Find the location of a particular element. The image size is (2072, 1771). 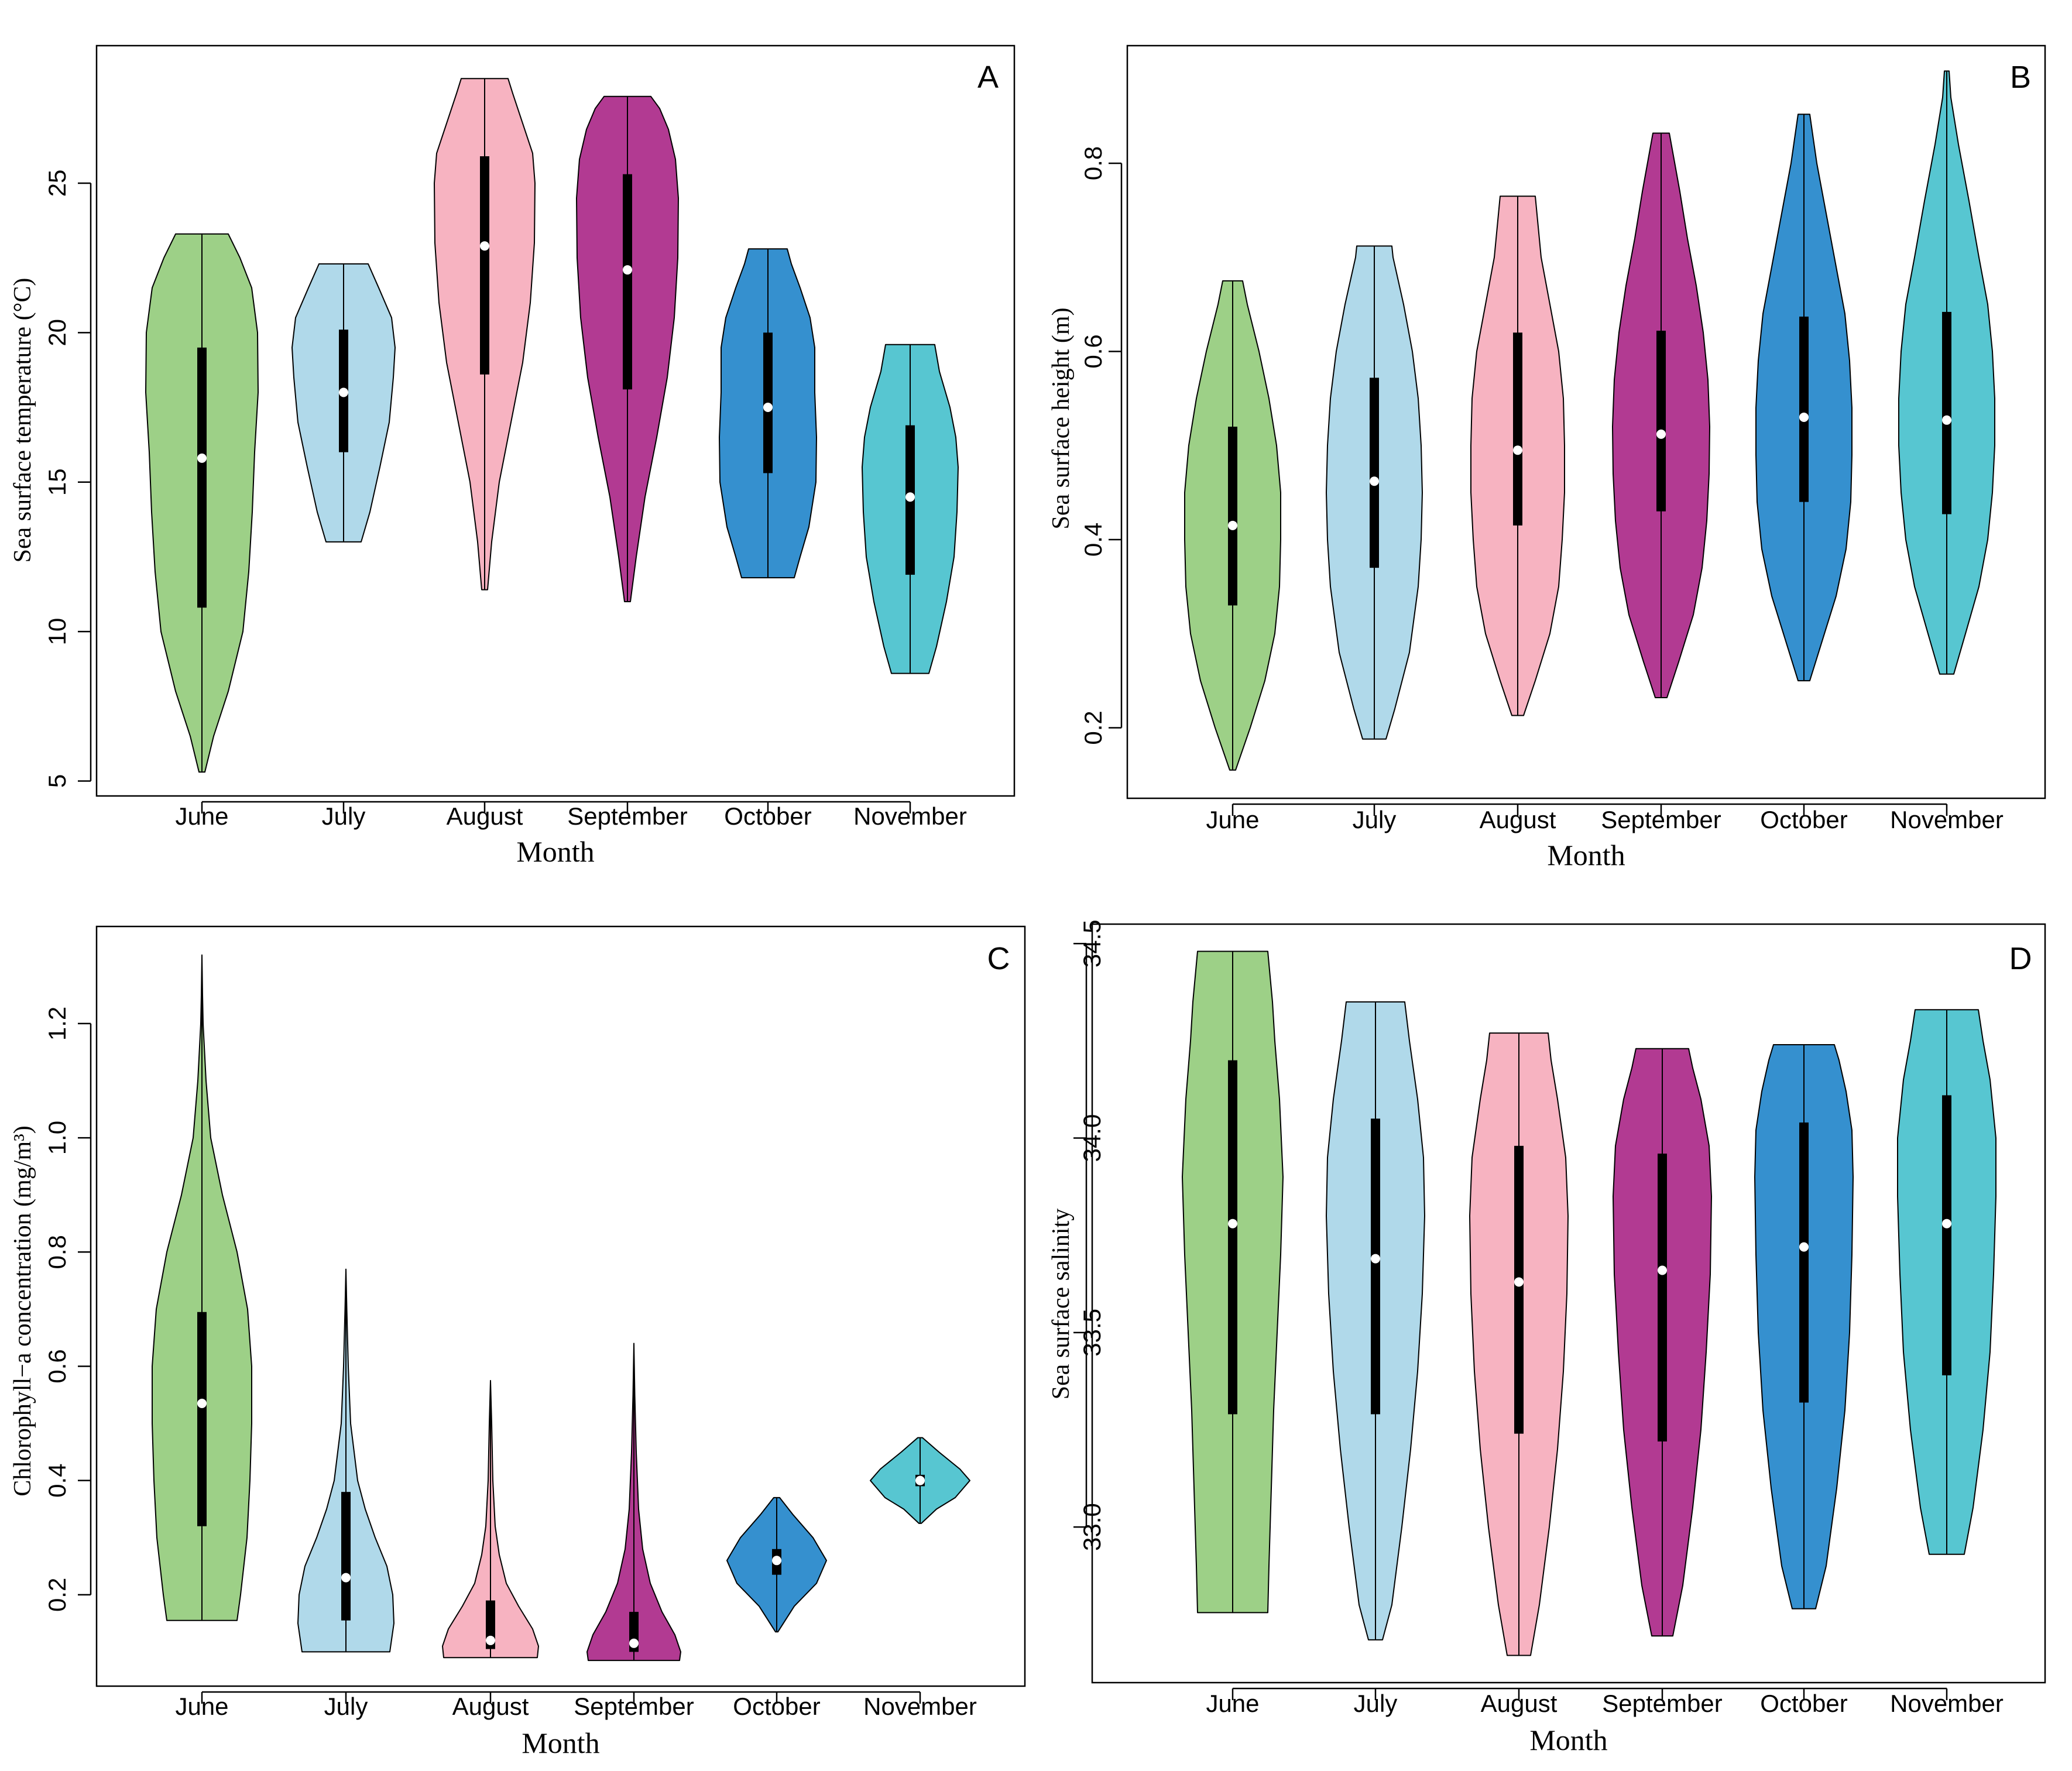

x-tick-label-october: October is located at coordinates (1804, 1703).